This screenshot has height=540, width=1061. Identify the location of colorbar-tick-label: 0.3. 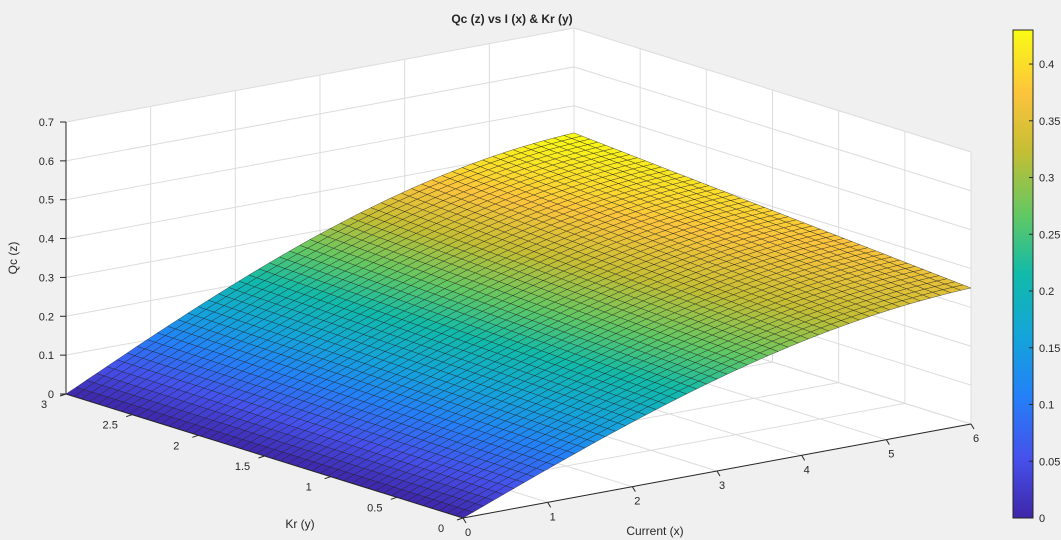
(1046, 179).